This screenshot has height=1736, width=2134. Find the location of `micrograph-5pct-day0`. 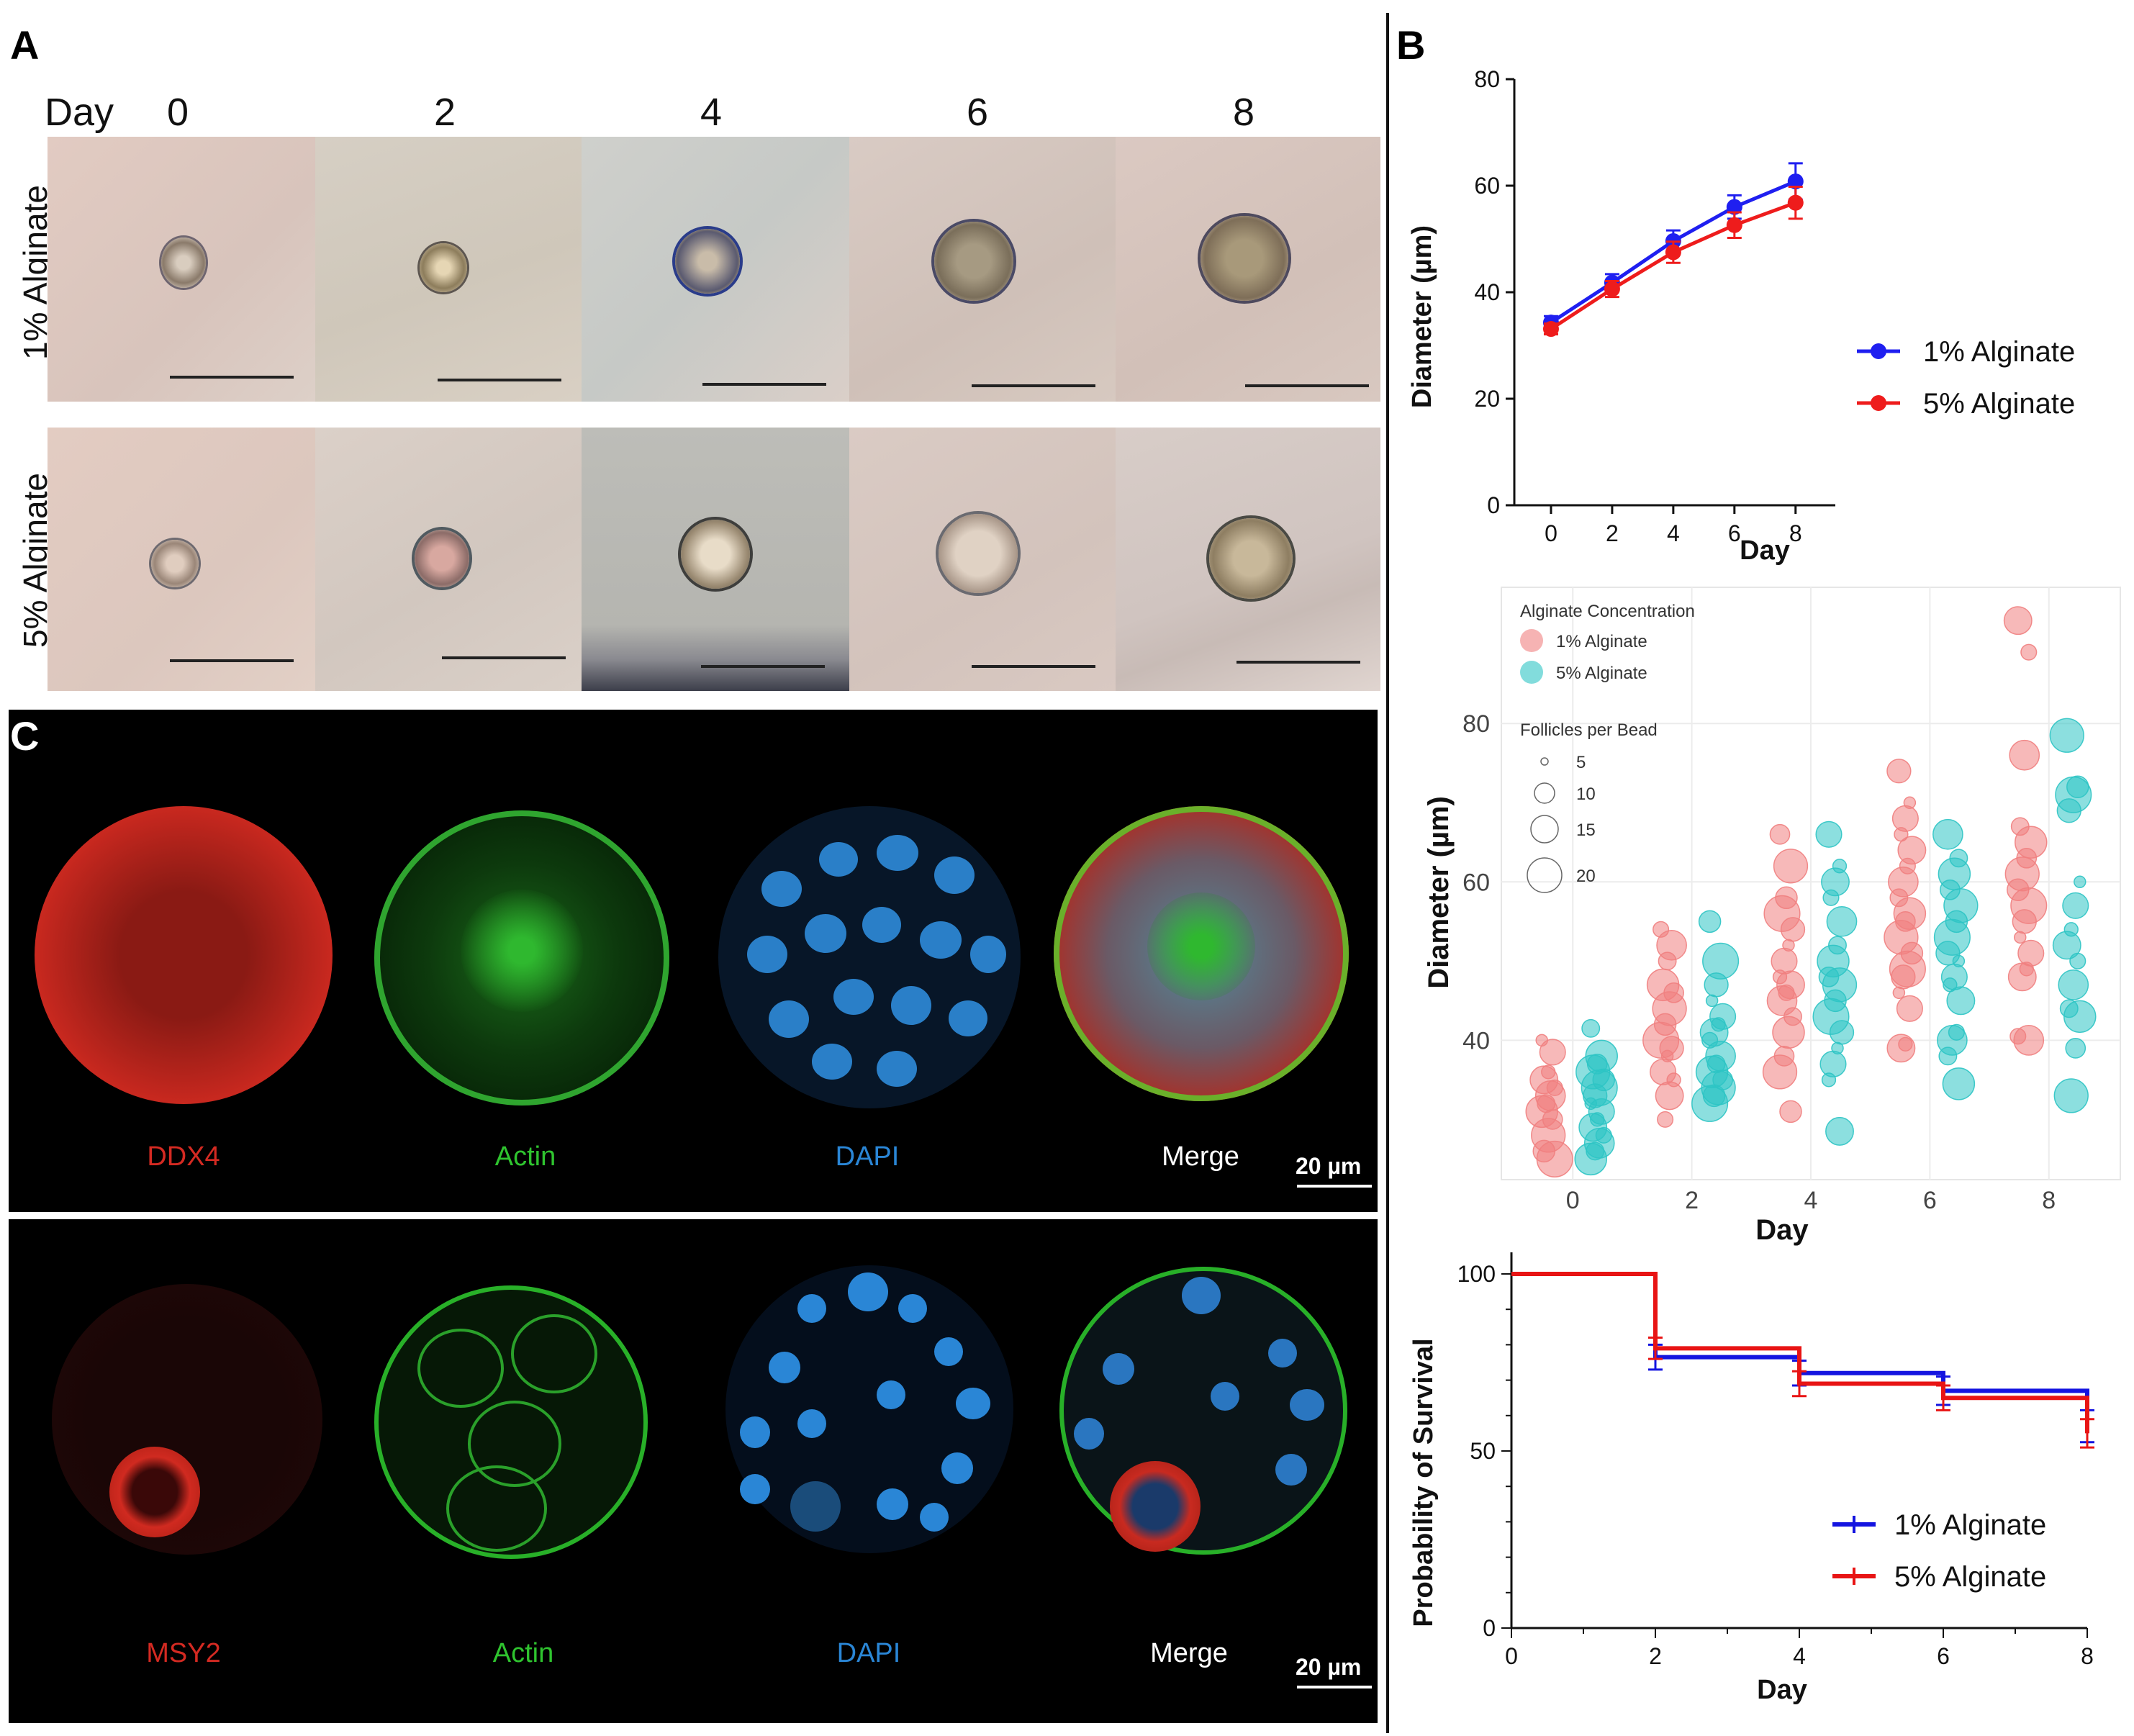

micrograph-5pct-day0 is located at coordinates (181, 560).